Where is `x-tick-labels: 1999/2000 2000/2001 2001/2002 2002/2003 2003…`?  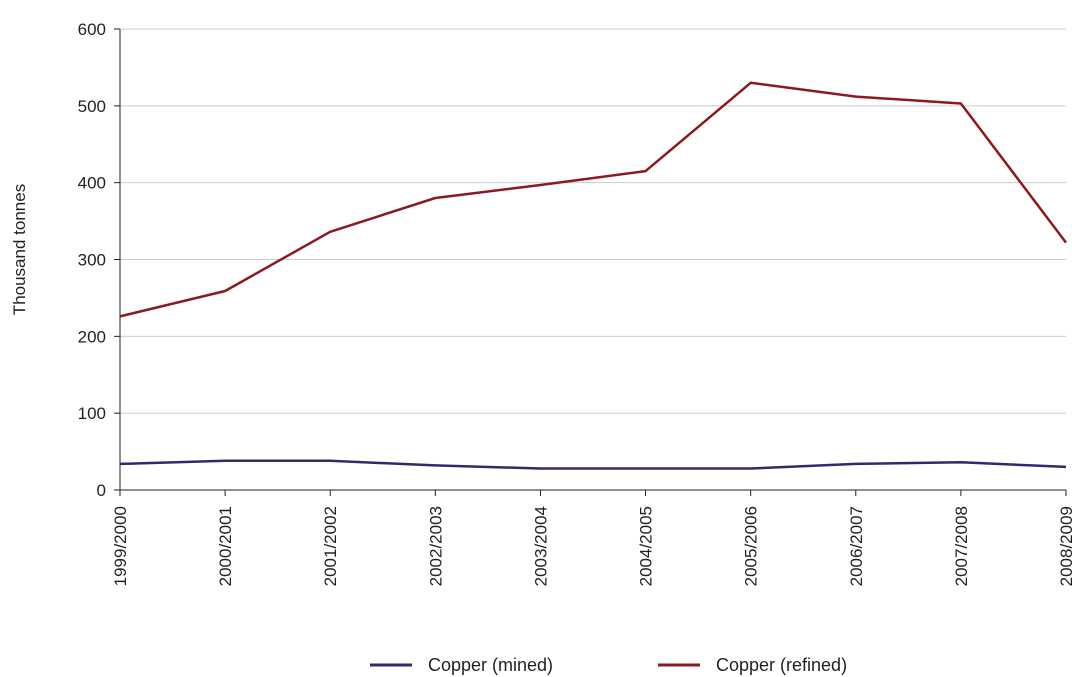 x-tick-labels: 1999/2000 2000/2001 2001/2002 2002/2003 2003… is located at coordinates (591, 546).